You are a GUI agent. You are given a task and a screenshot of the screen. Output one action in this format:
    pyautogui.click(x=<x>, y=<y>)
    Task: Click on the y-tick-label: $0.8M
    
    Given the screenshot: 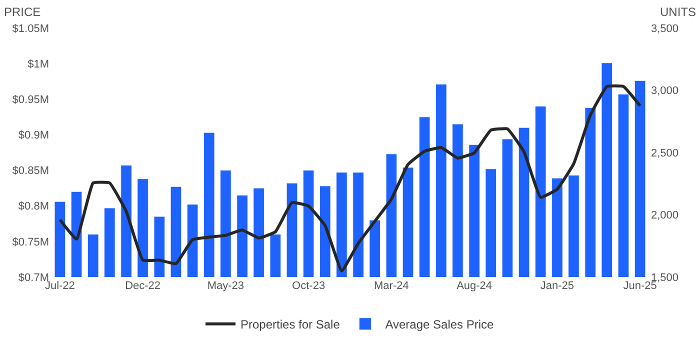 What is the action you would take?
    pyautogui.click(x=33, y=206)
    